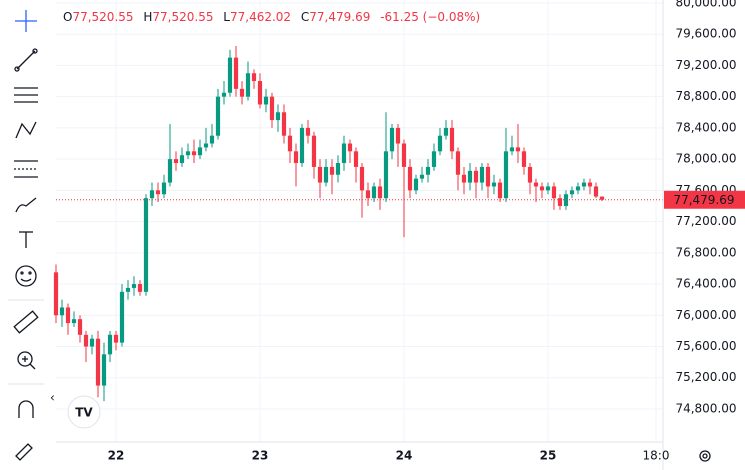 The image size is (745, 470). I want to click on y-tick-label: 80,000.00, so click(705, 4).